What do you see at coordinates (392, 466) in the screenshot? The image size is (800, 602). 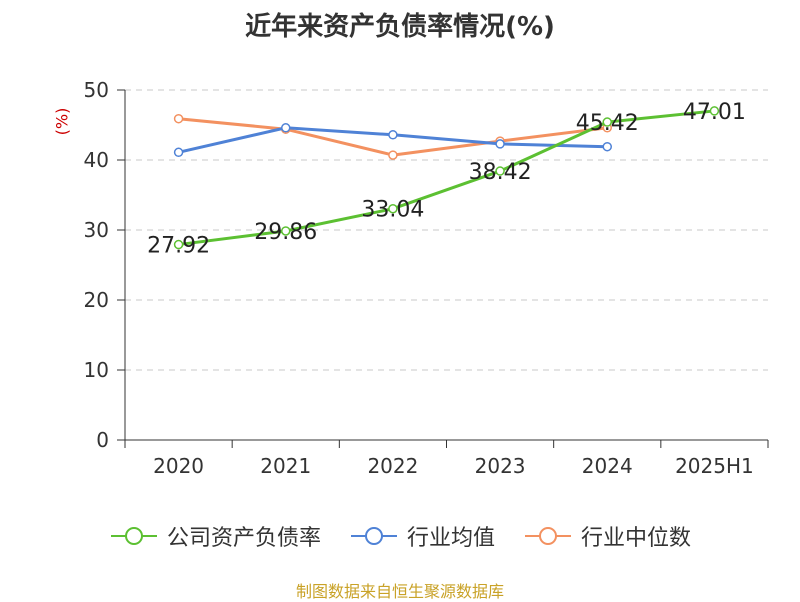 I see `x-tick-label-2022: 2022` at bounding box center [392, 466].